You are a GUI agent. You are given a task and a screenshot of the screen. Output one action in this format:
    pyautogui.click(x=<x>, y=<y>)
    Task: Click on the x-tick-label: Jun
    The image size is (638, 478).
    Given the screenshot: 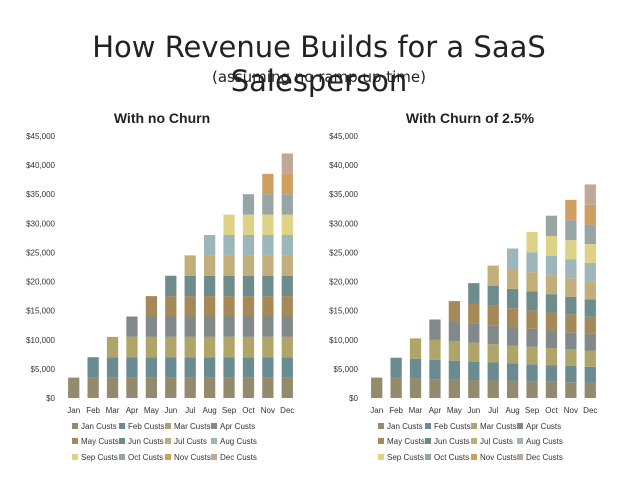 What is the action you would take?
    pyautogui.click(x=473, y=410)
    